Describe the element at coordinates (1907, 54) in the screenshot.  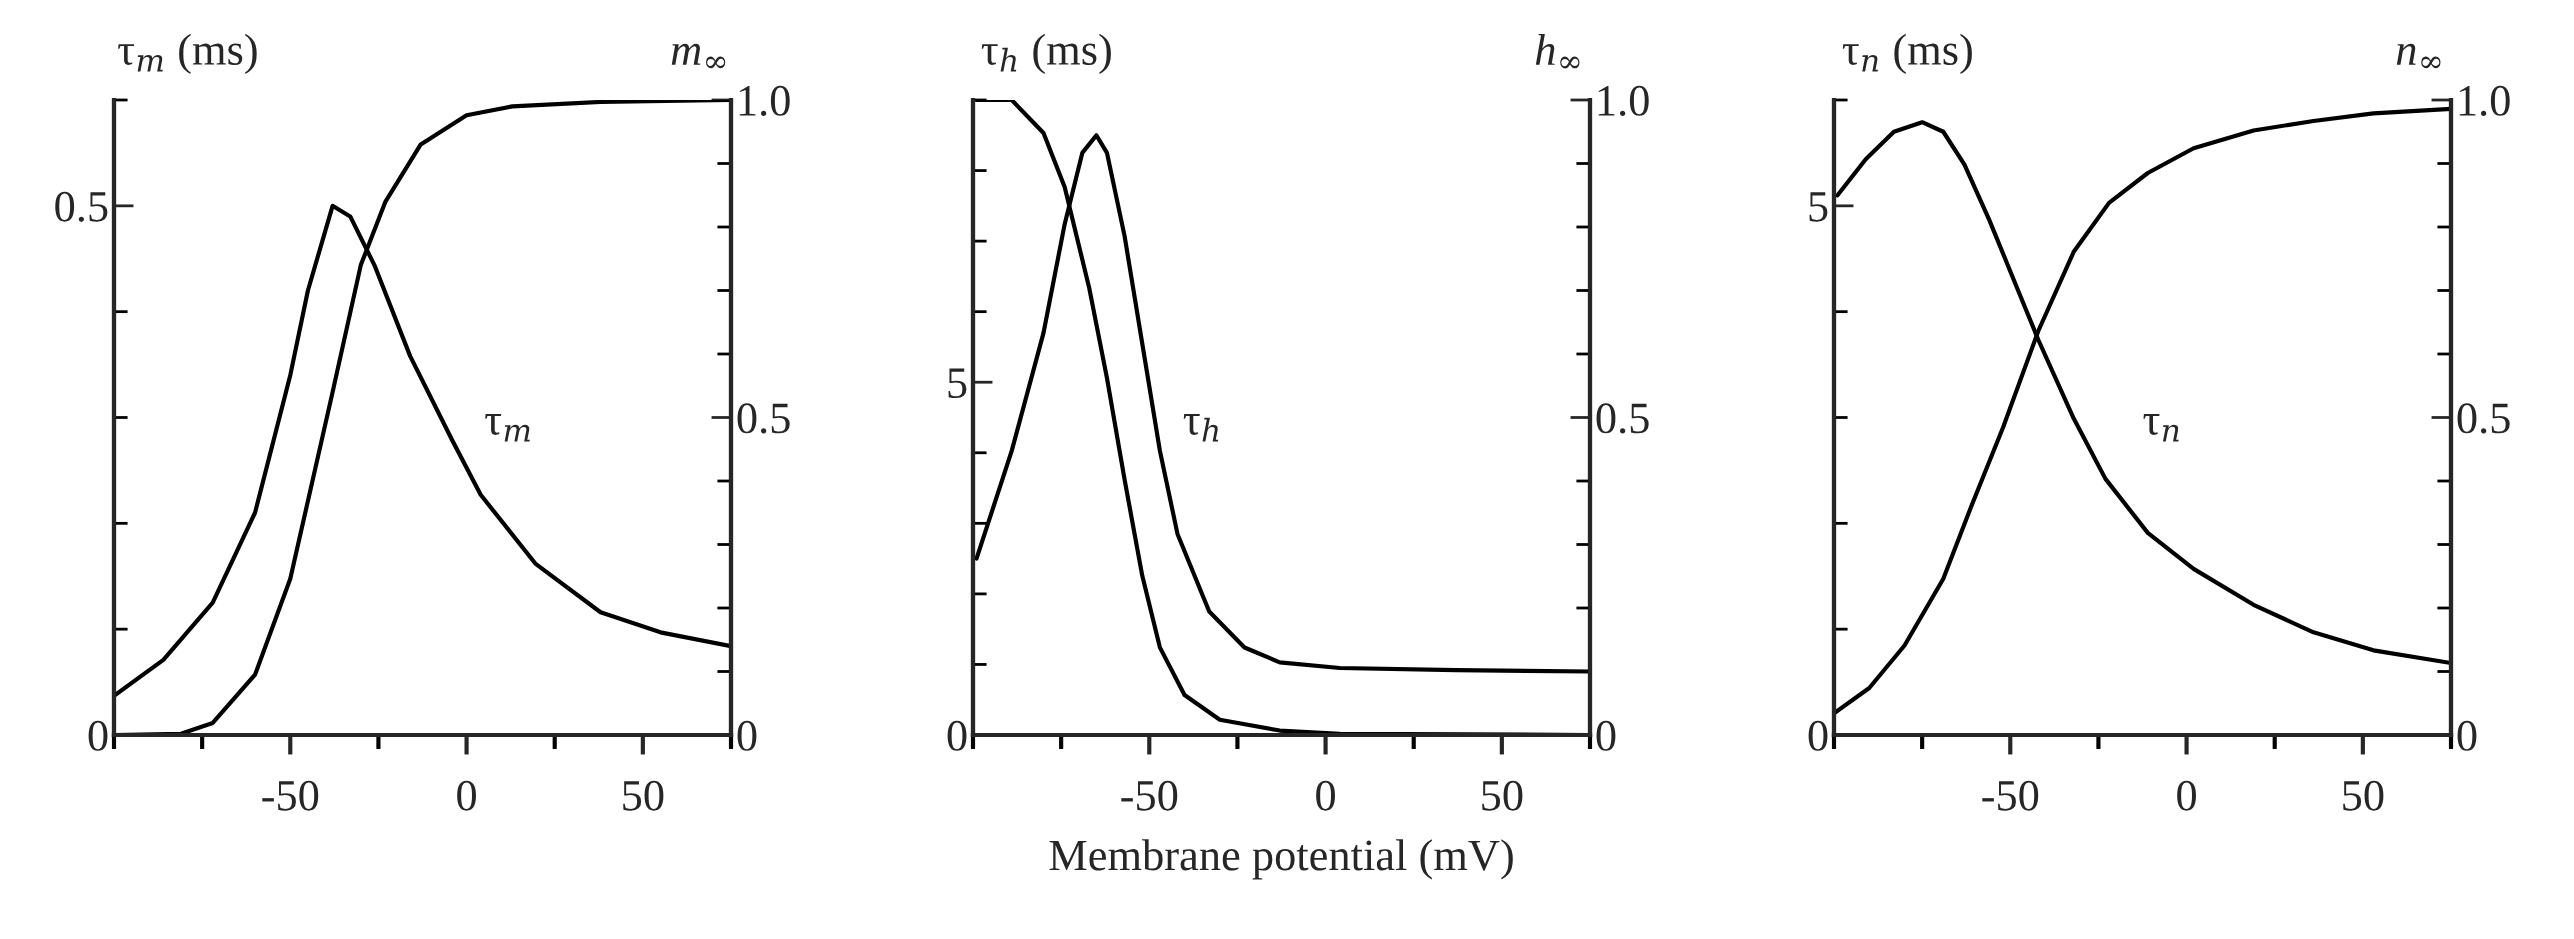
I see `y-axis-title: τ$_{n}$ (ms)` at that location.